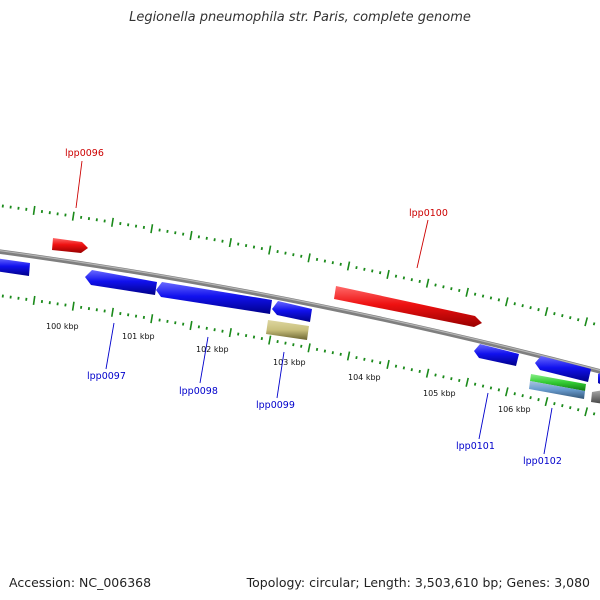 The width and height of the screenshot is (600, 600). I want to click on scale-label-103kbp: 103 kbp, so click(289, 362).